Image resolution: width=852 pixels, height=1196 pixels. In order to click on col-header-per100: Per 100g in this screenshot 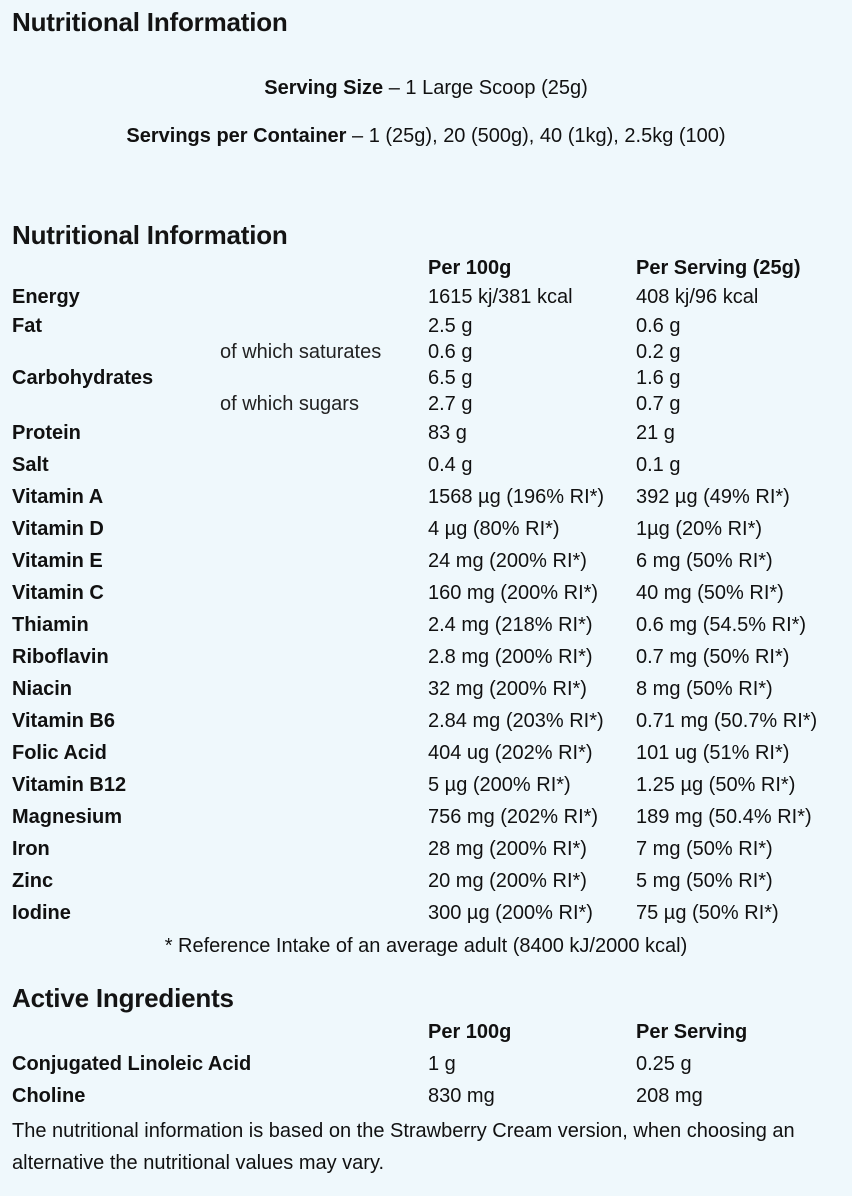, I will do `click(470, 268)`.